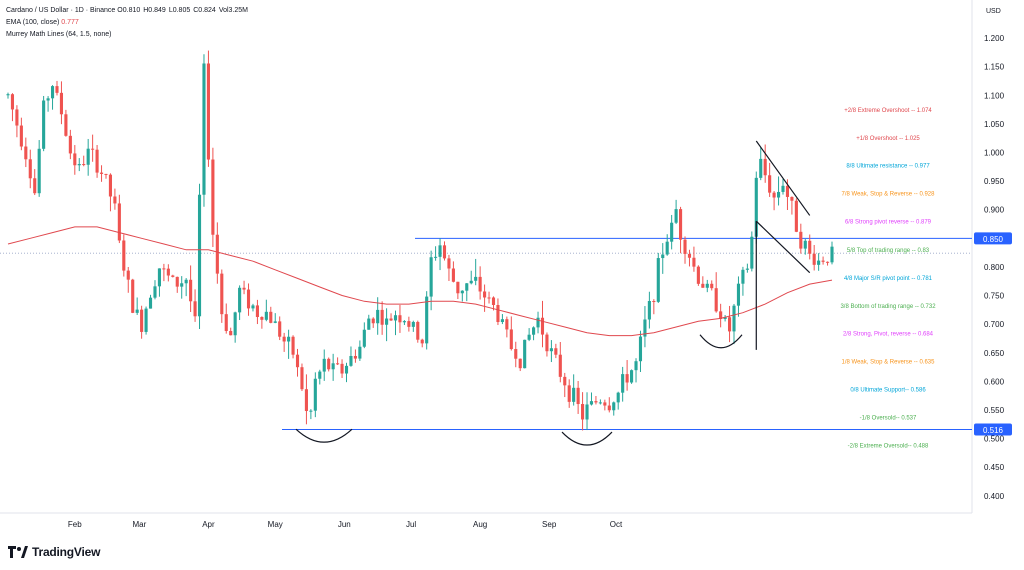  I want to click on x-tick-label: Oct, so click(616, 524).